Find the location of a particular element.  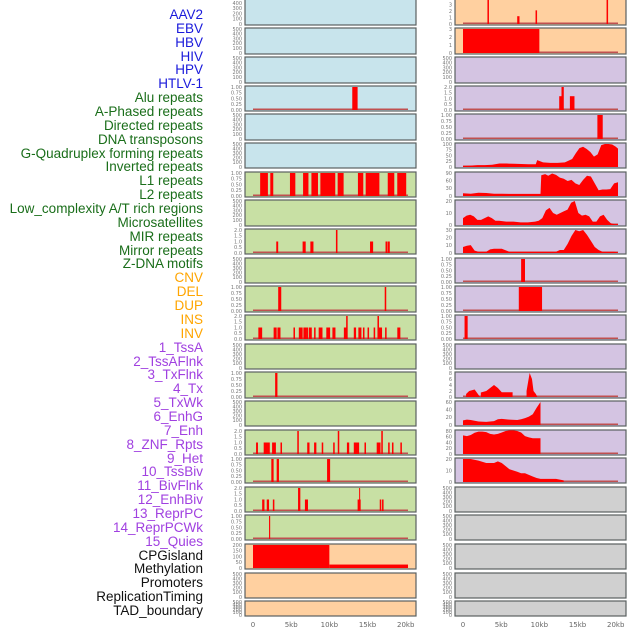

track-label: AAV2 is located at coordinates (186, 14).